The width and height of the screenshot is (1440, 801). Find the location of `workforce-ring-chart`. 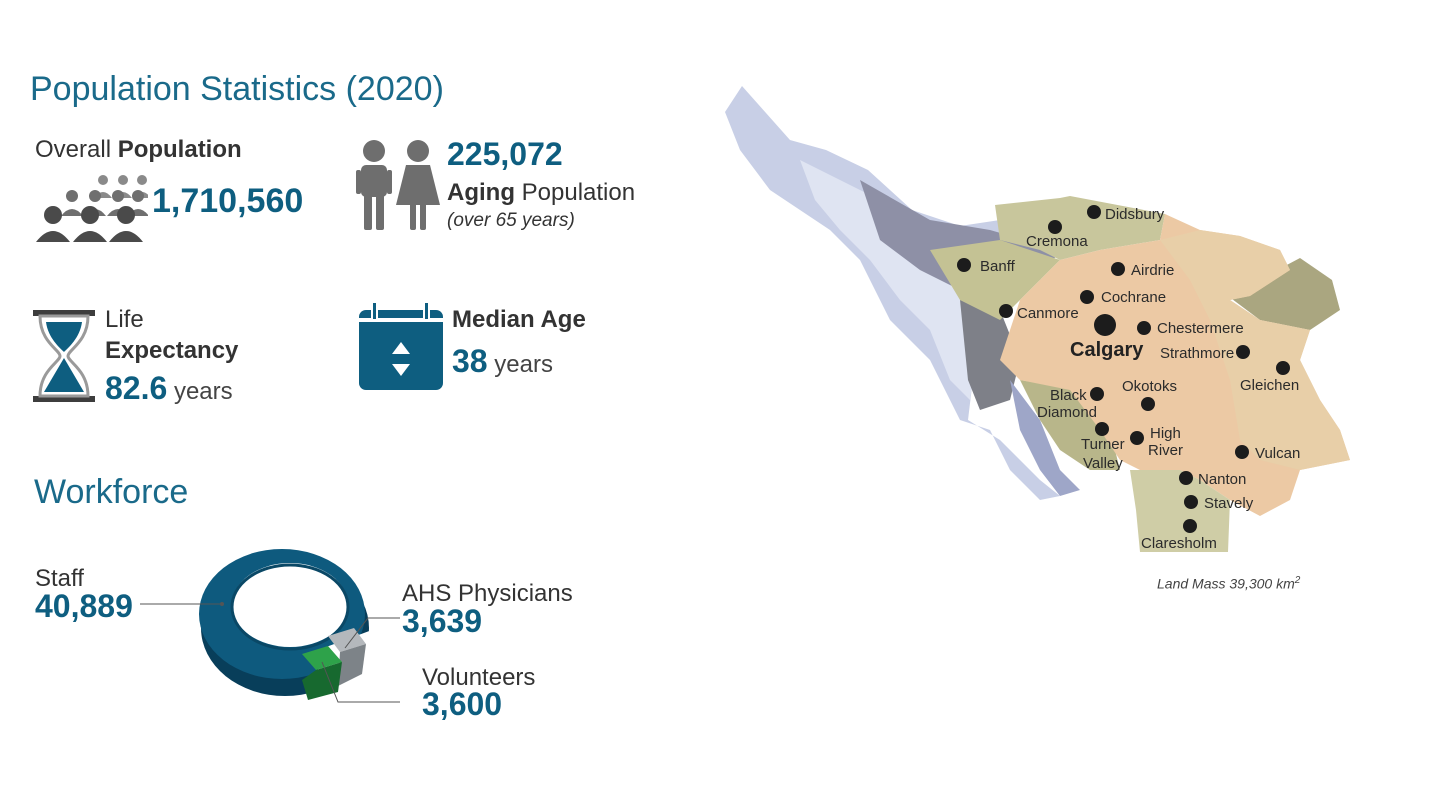

workforce-ring-chart is located at coordinates (270, 626).